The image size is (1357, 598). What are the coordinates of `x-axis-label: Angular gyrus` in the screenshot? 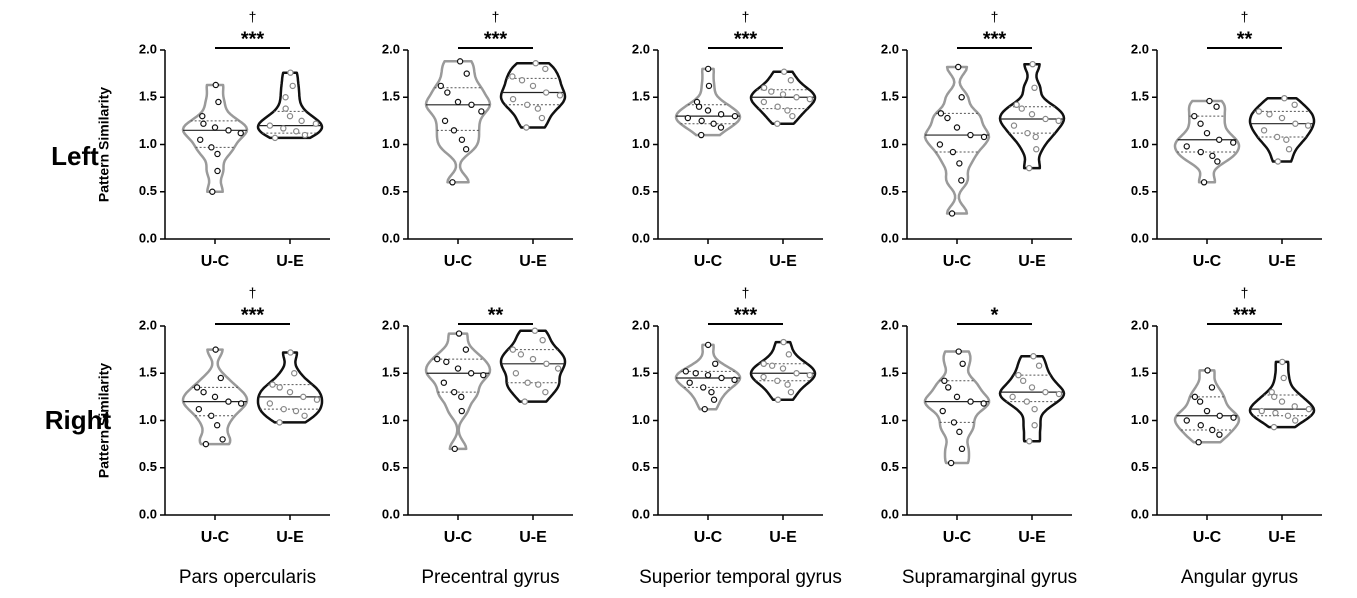 It's located at (1239, 577).